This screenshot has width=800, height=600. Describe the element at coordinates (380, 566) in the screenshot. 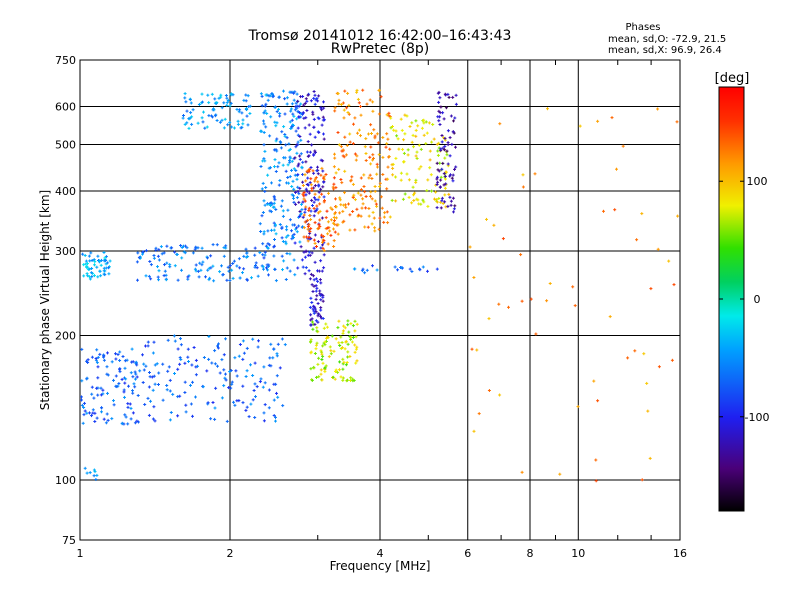

I see `x-axis-label: Frequency [MHz]` at that location.